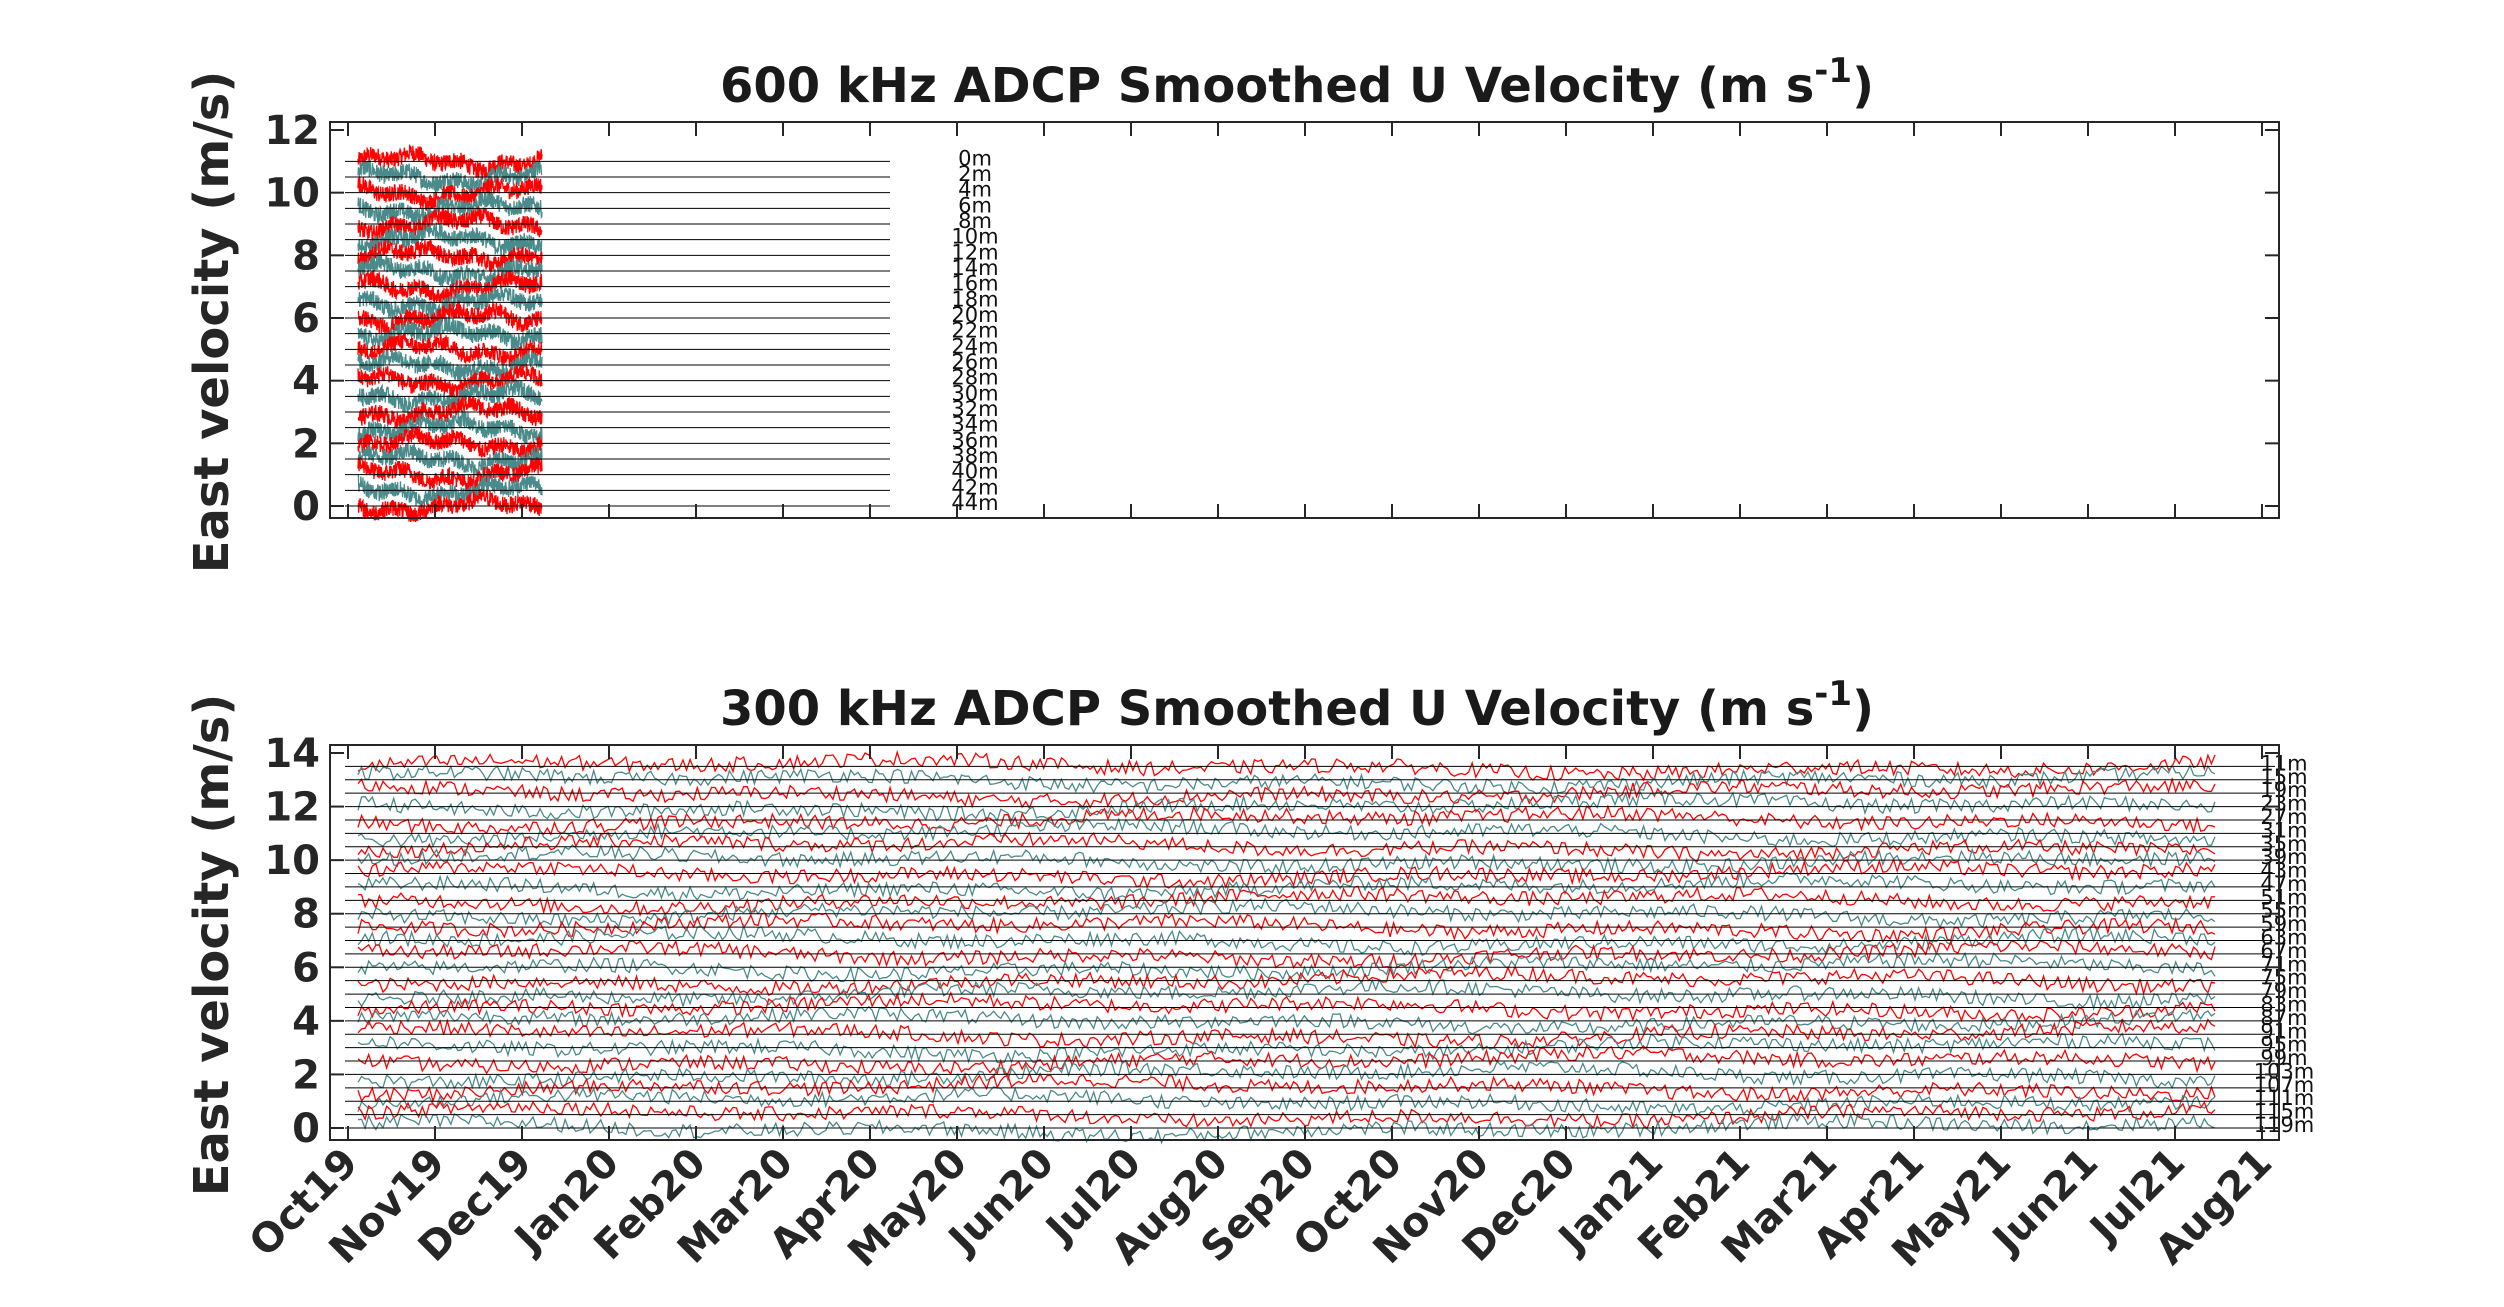 The width and height of the screenshot is (2504, 1307). Describe the element at coordinates (2283, 1018) in the screenshot. I see `depth-label: 87m` at that location.